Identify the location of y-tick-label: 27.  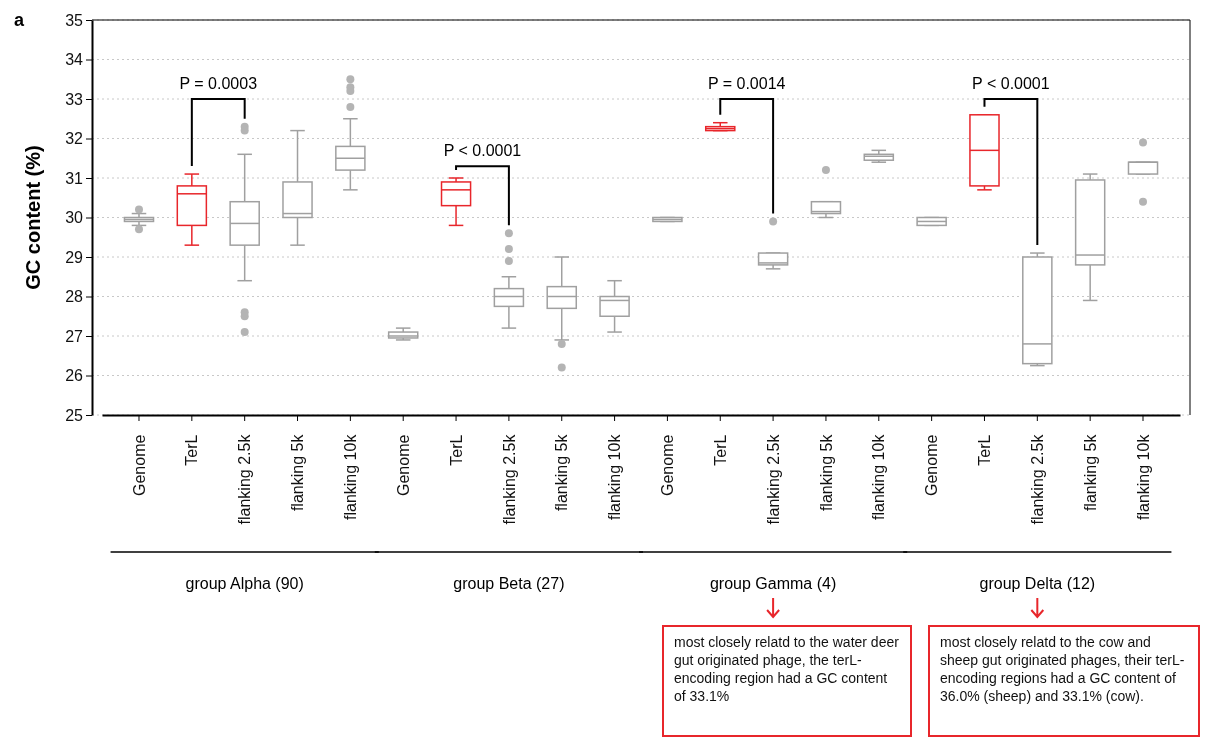
(74, 336).